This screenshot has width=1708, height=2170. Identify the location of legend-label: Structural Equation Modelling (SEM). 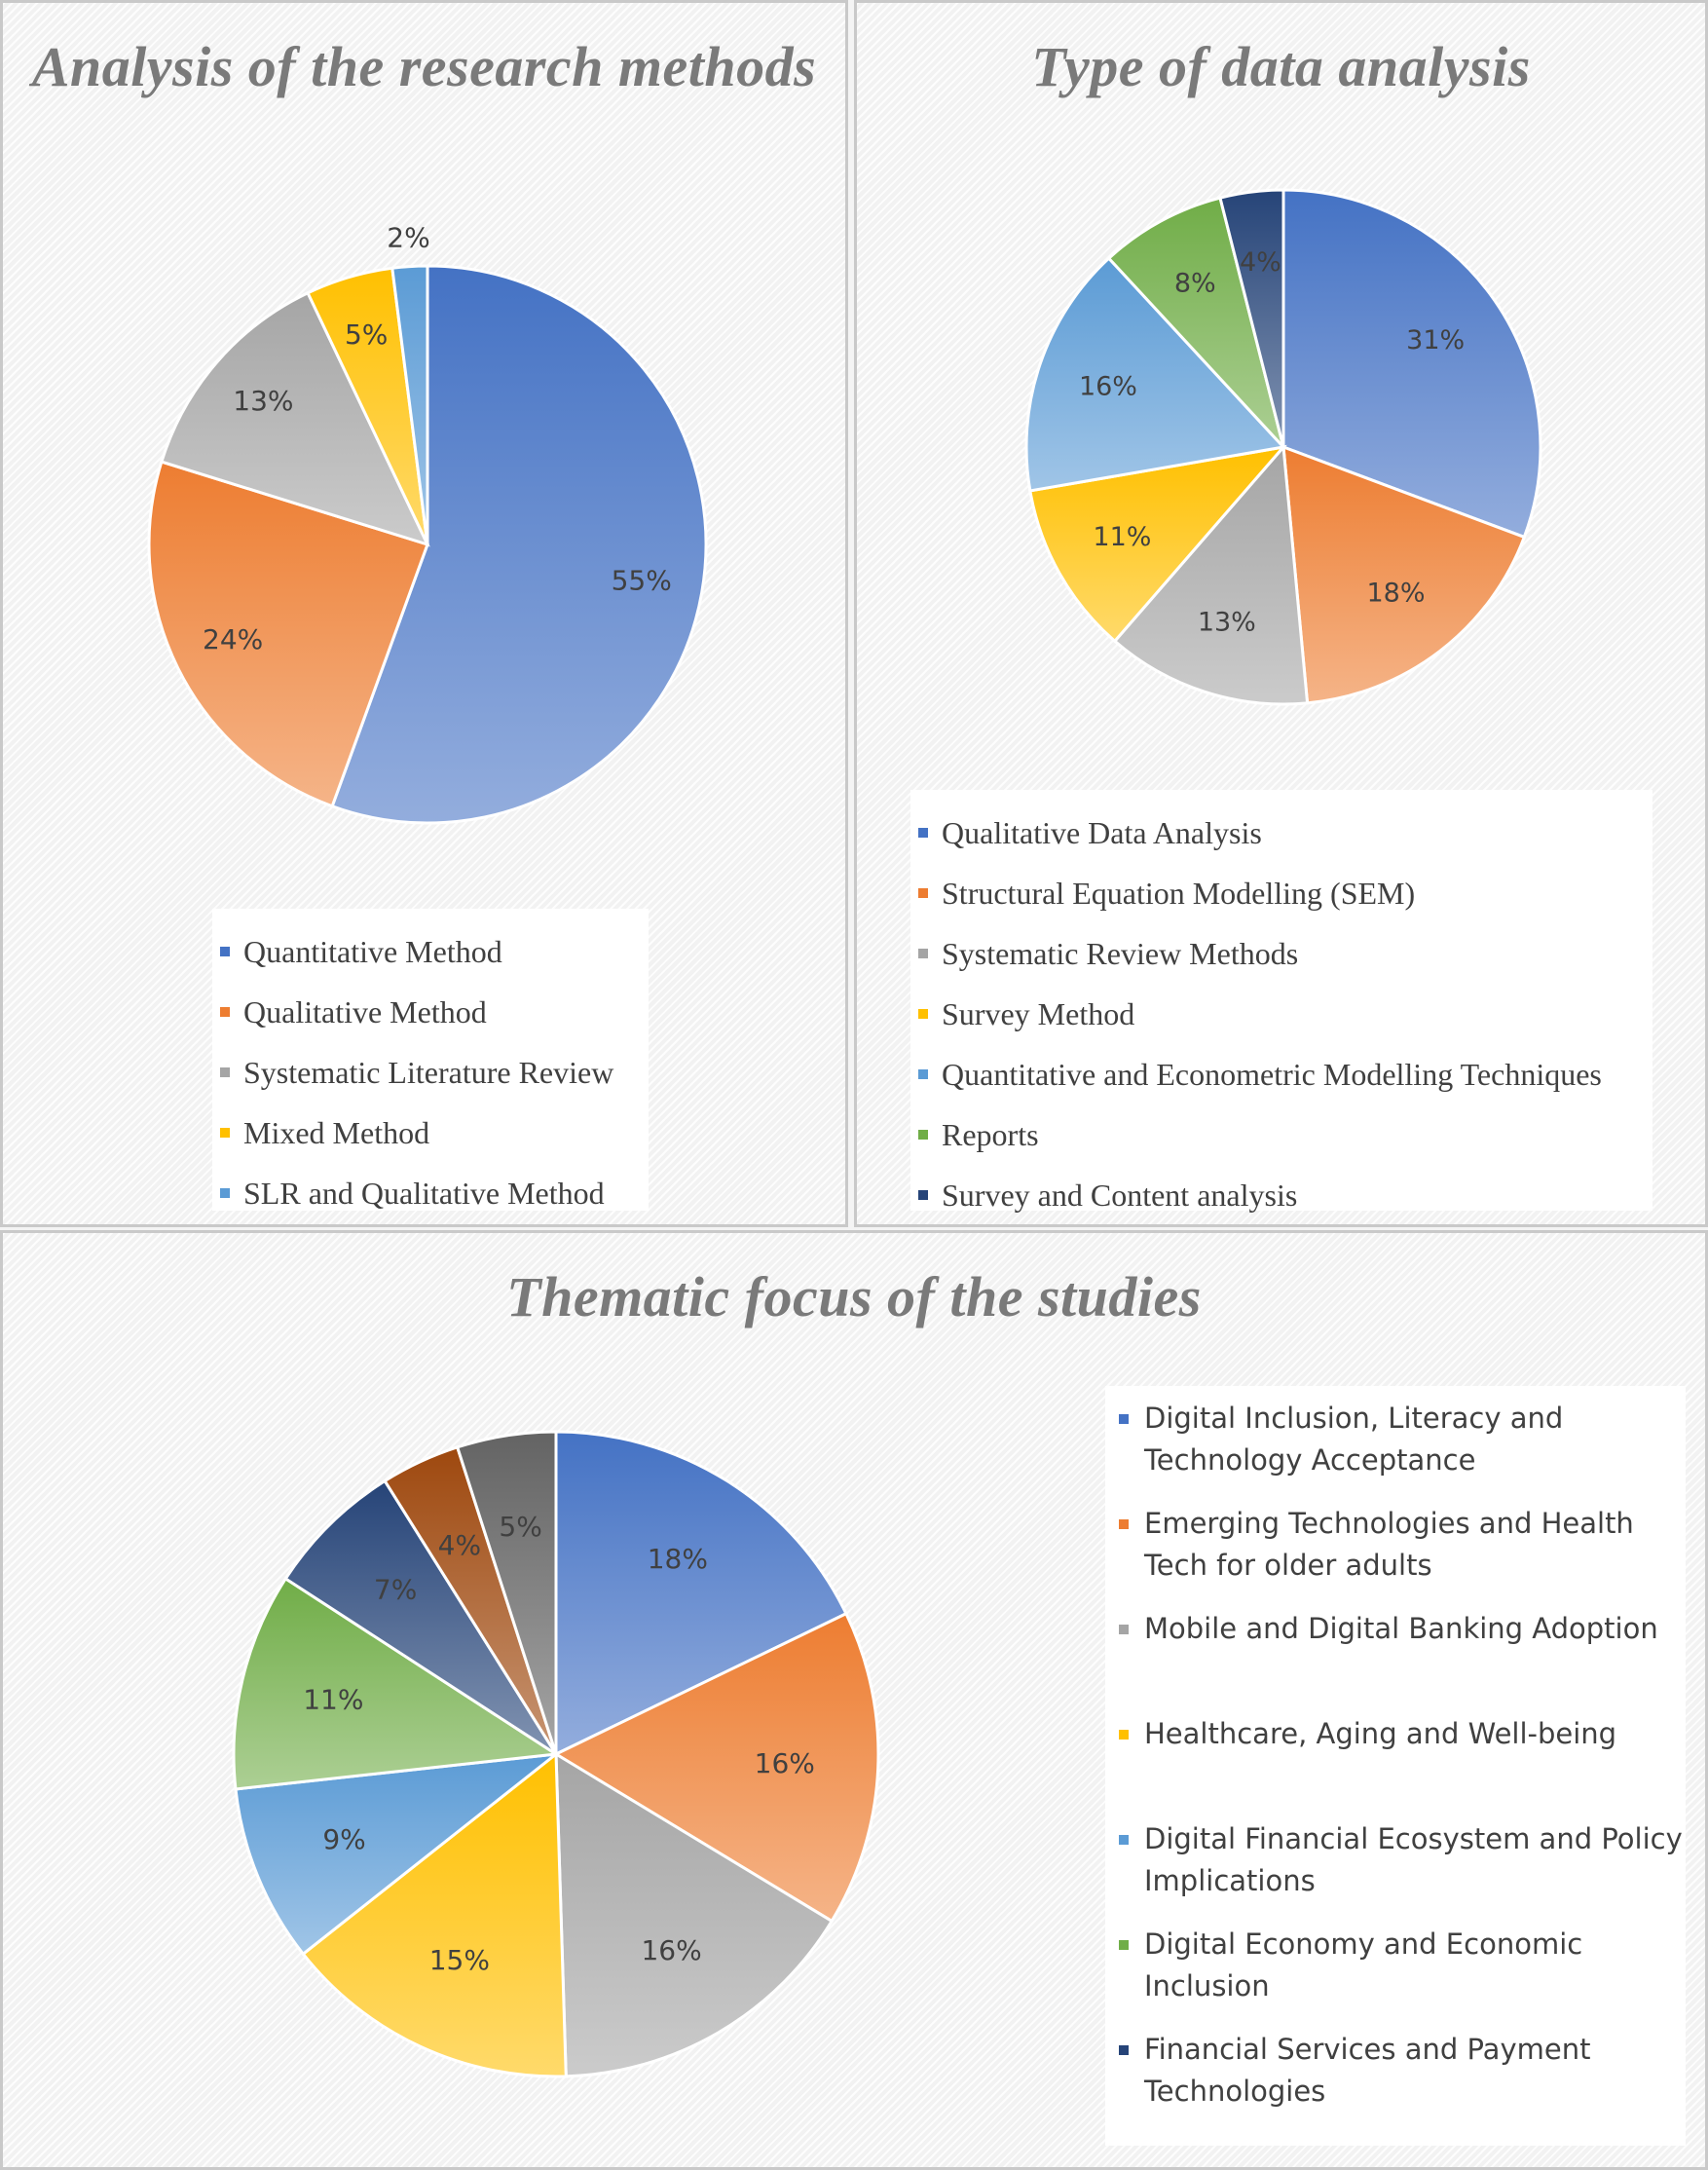
(1179, 894).